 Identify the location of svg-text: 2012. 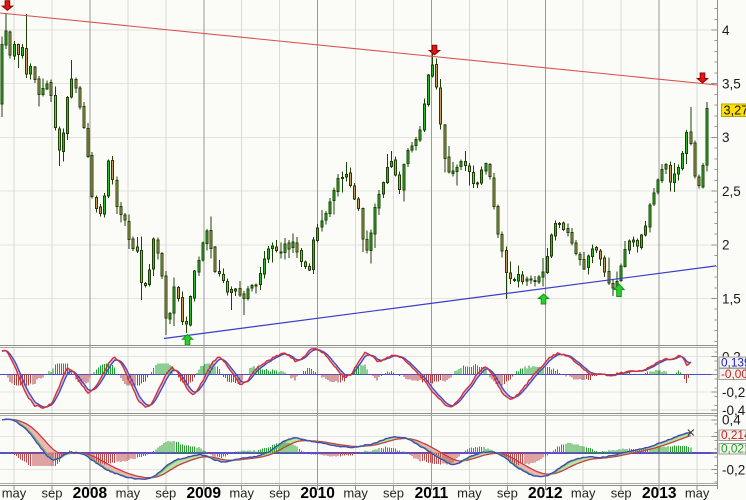
(545, 492).